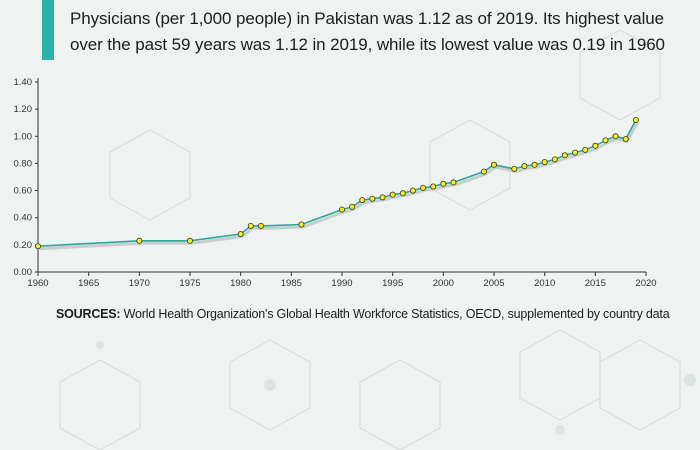  What do you see at coordinates (37, 283) in the screenshot?
I see `x-tick-label: 1960` at bounding box center [37, 283].